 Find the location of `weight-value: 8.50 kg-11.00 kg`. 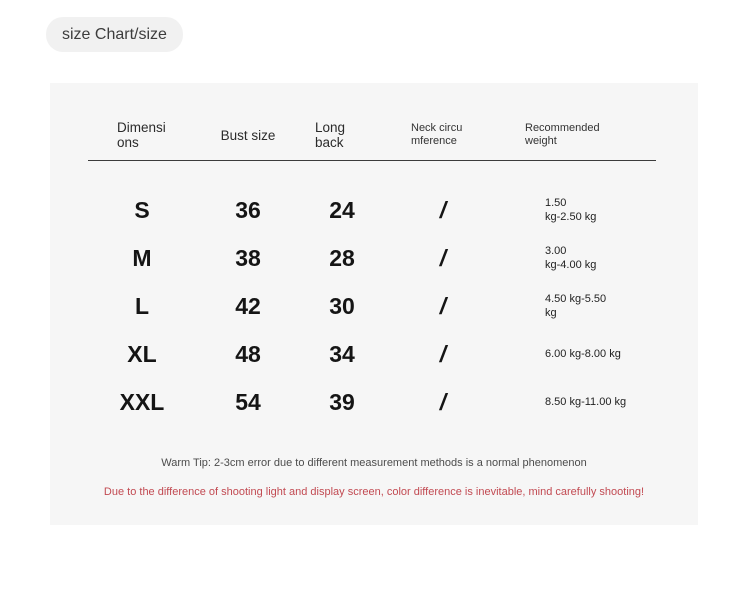

weight-value: 8.50 kg-11.00 kg is located at coordinates (579, 402).